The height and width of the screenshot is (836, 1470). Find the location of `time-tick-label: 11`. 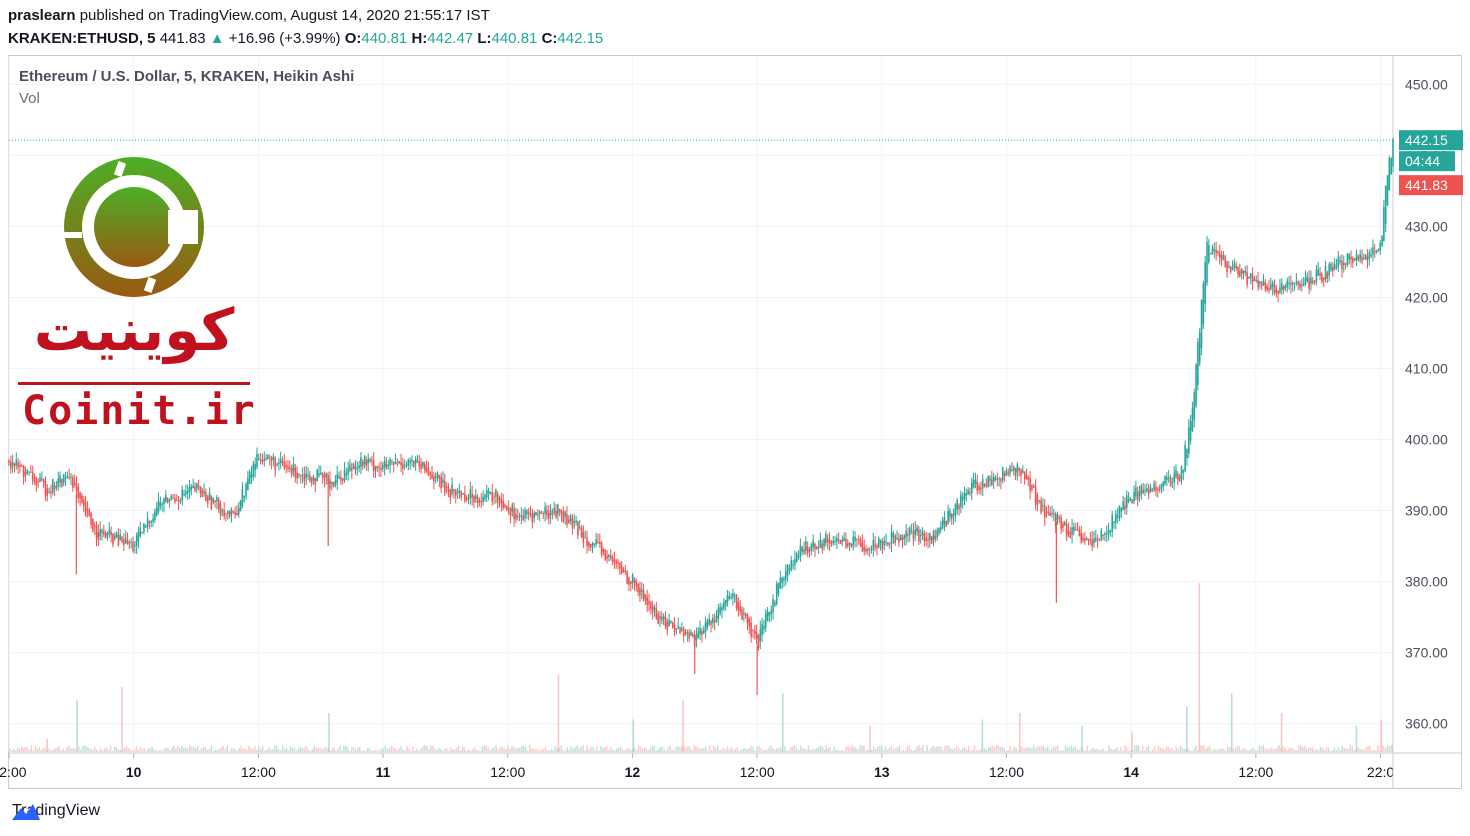

time-tick-label: 11 is located at coordinates (383, 772).